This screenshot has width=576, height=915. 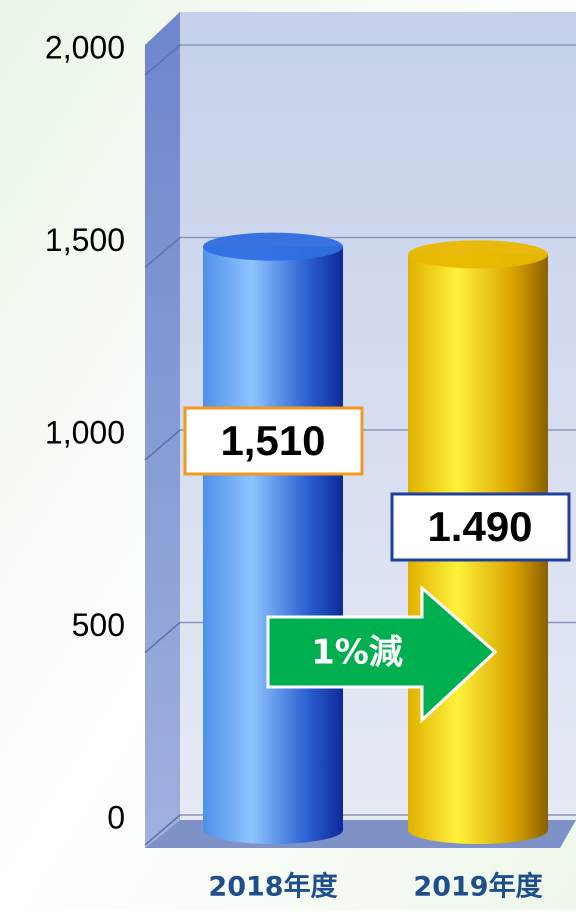 I want to click on y-tick-label: 500, so click(x=98, y=625).